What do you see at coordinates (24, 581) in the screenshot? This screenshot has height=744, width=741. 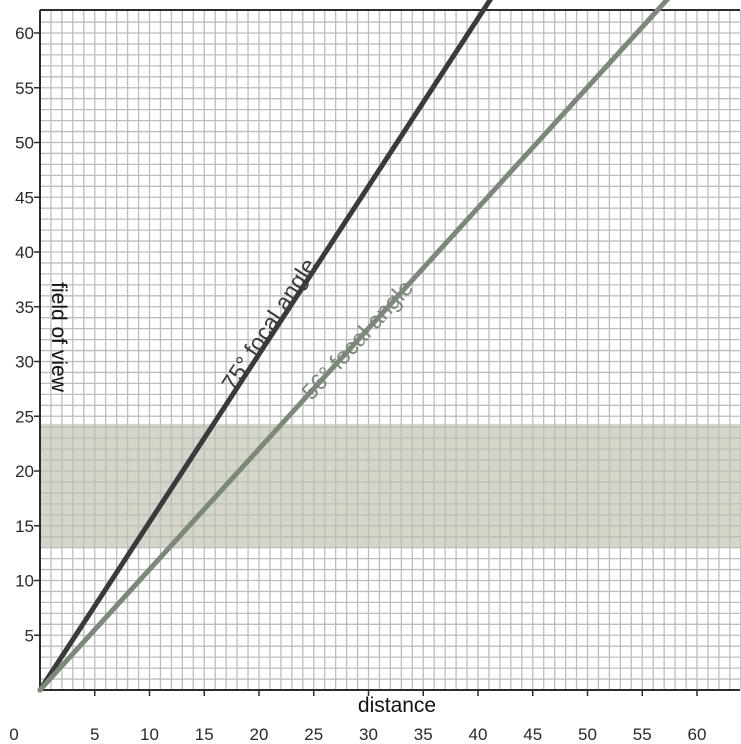 I see `y-tick-label: 10` at bounding box center [24, 581].